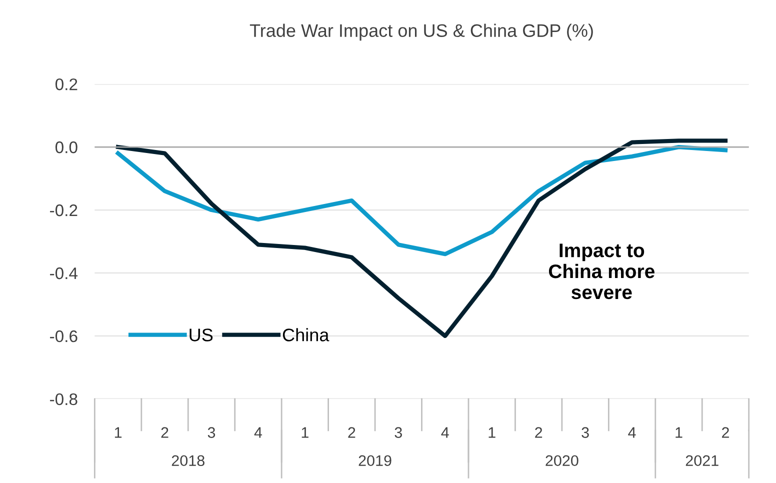 The width and height of the screenshot is (776, 483). What do you see at coordinates (375, 460) in the screenshot?
I see `text: 2019` at bounding box center [375, 460].